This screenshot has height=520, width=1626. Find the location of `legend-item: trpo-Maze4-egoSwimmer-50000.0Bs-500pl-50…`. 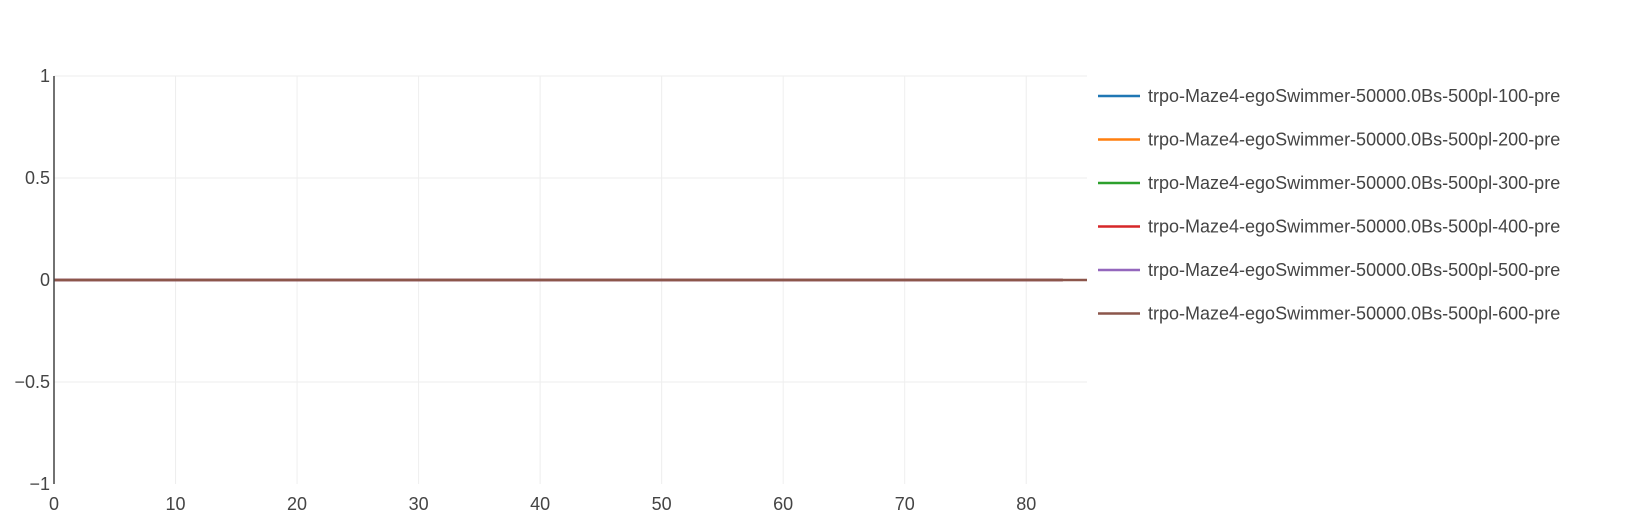

legend-item: trpo-Maze4-egoSwimmer-50000.0Bs-500pl-50… is located at coordinates (1329, 270).